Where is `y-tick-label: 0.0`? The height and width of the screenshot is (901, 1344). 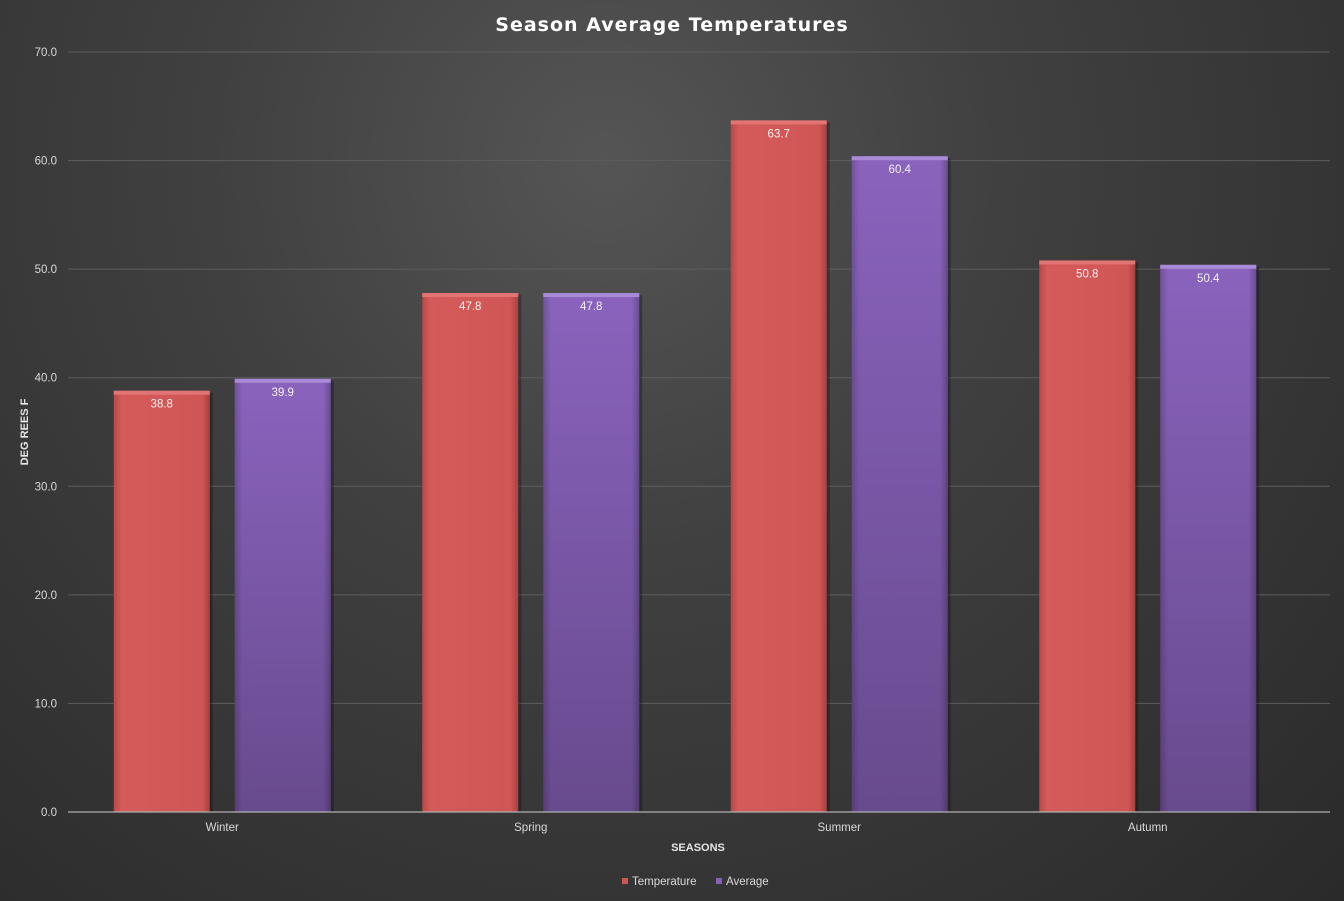 y-tick-label: 0.0 is located at coordinates (49, 813).